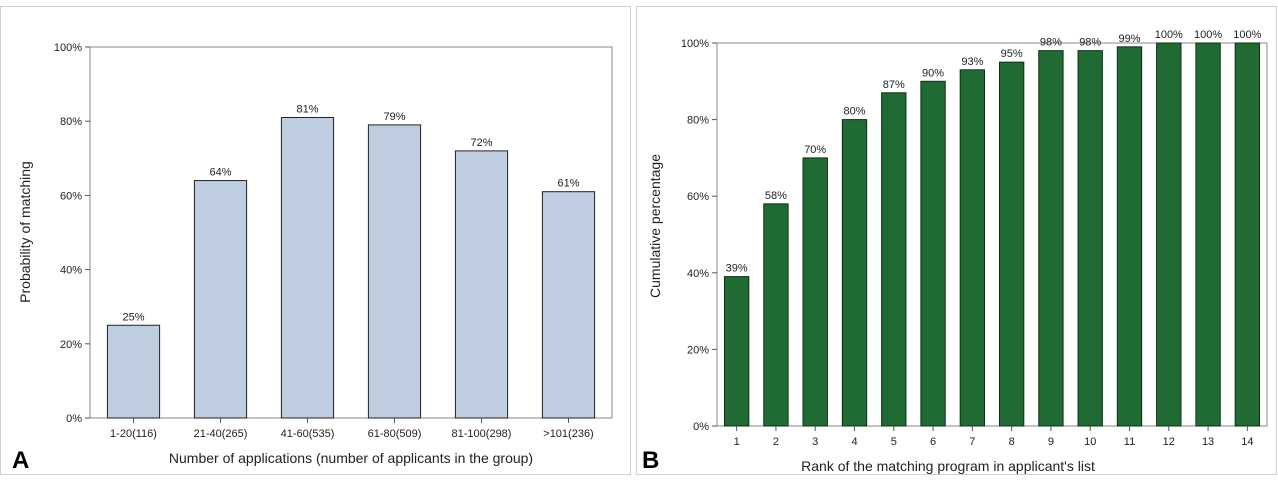  What do you see at coordinates (307, 109) in the screenshot?
I see `data-label-a: 81%` at bounding box center [307, 109].